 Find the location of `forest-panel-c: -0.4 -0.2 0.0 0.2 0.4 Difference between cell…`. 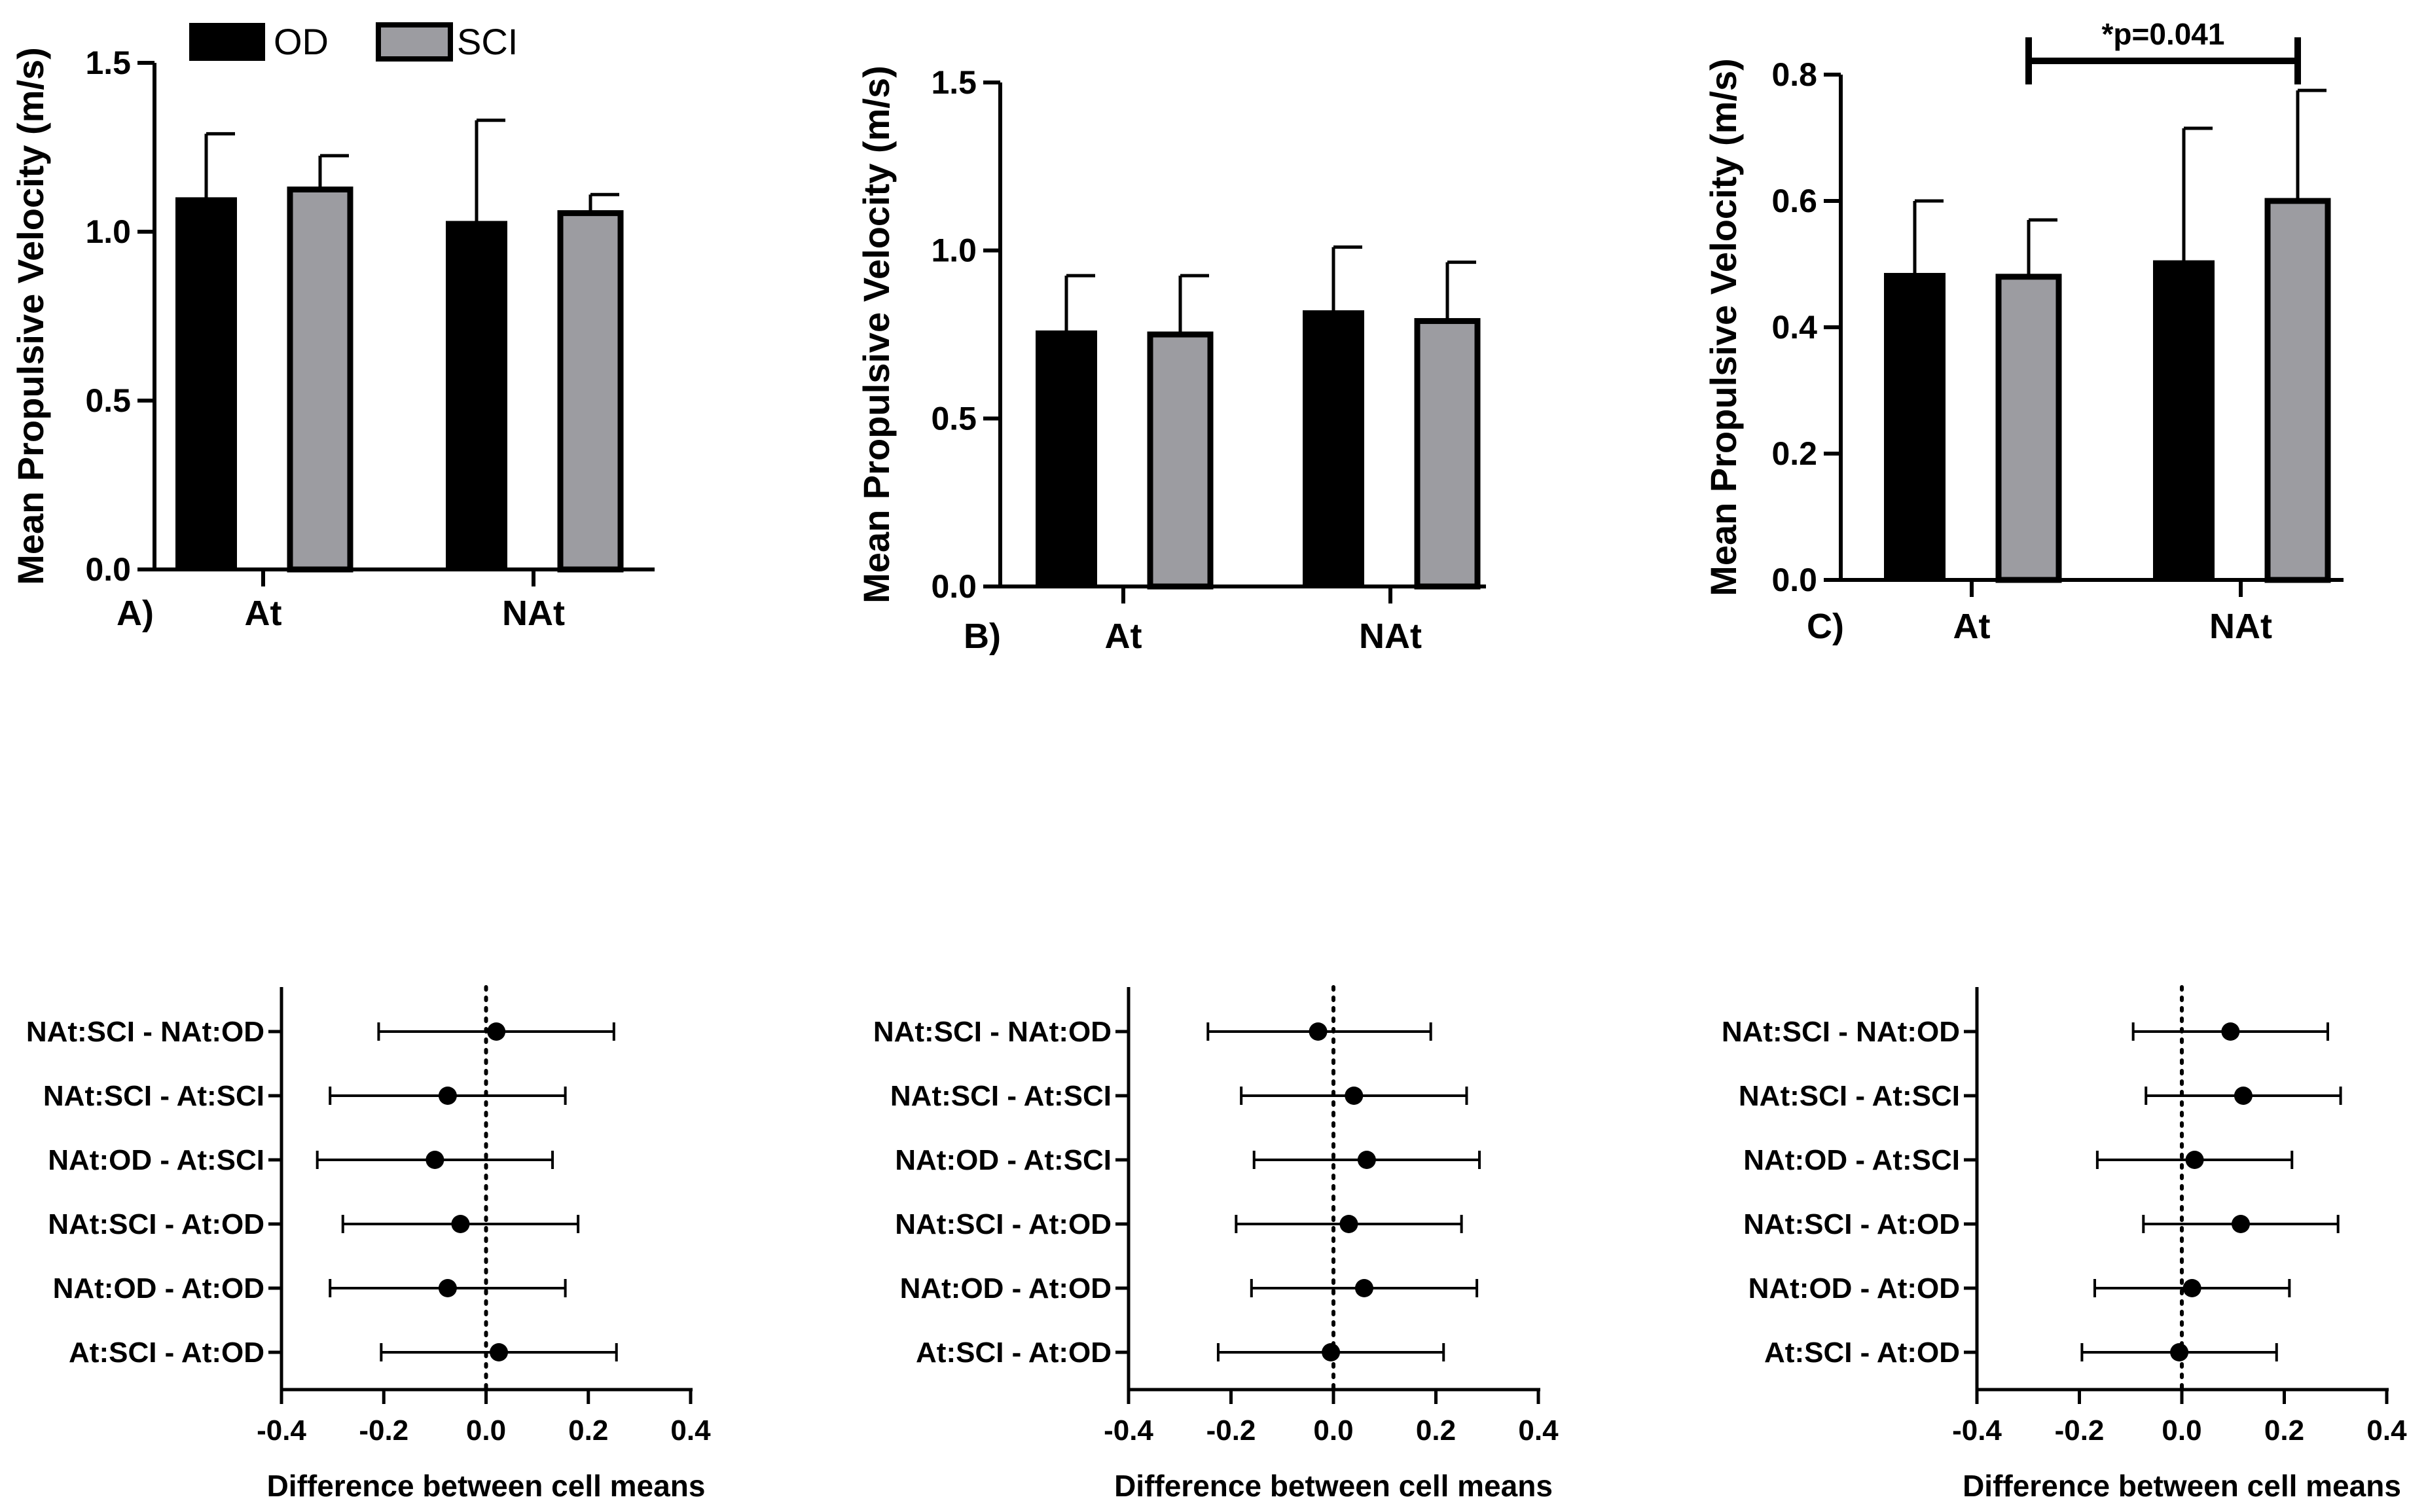

forest-panel-c: -0.4 -0.2 0.0 0.2 0.4 Difference between cell… is located at coordinates (2064, 1244).